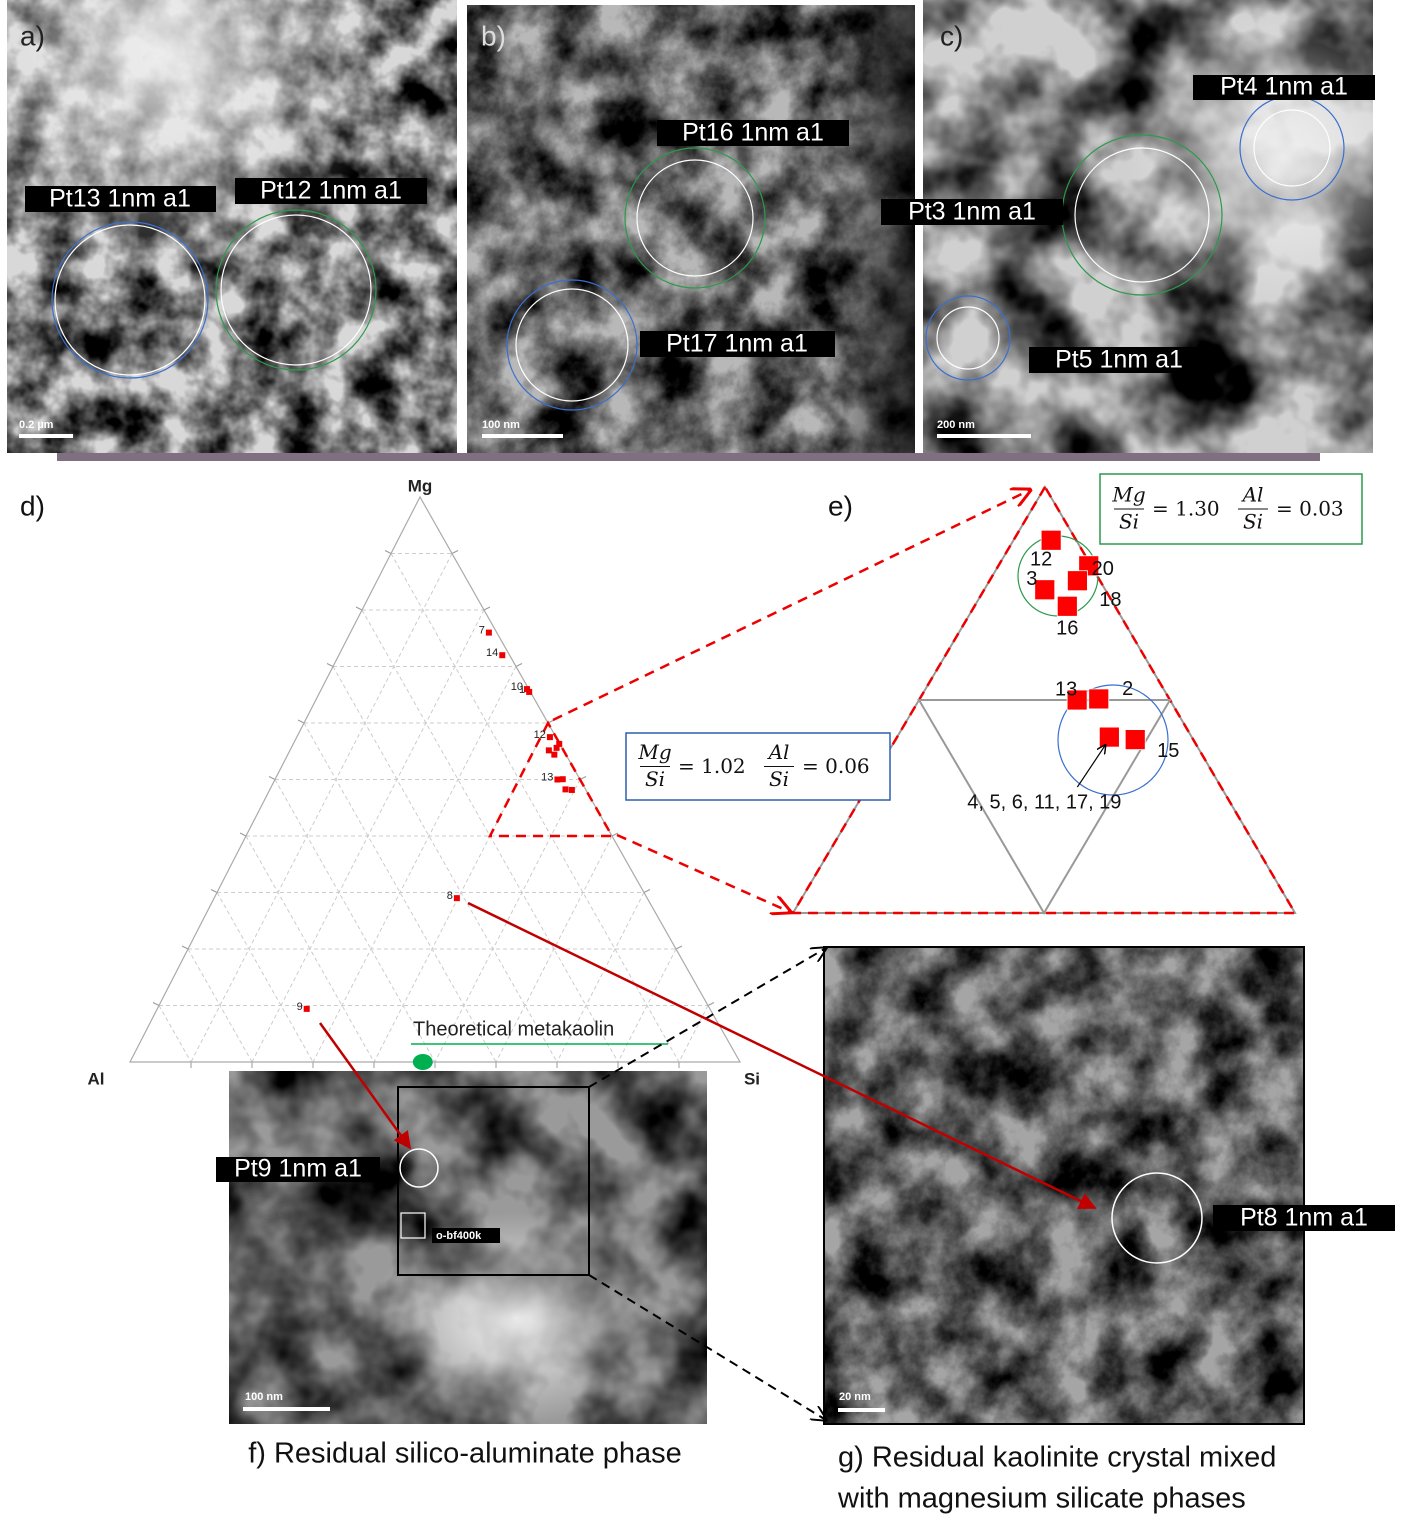  I want to click on panel-letter: b), so click(493, 35).